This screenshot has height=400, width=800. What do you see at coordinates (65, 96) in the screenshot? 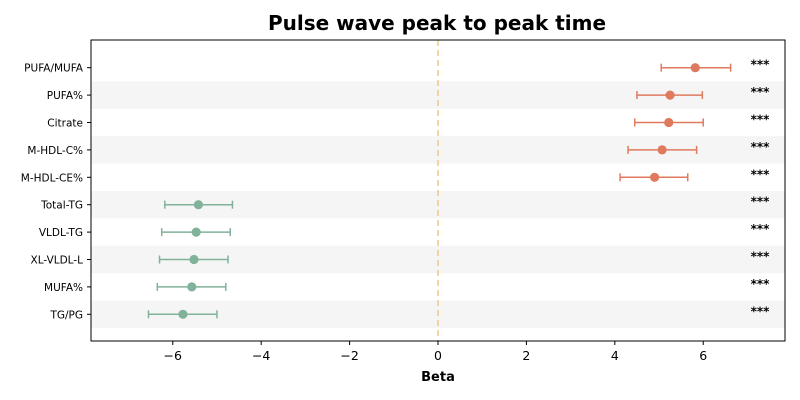
I see `category-label: PUFA%` at bounding box center [65, 96].